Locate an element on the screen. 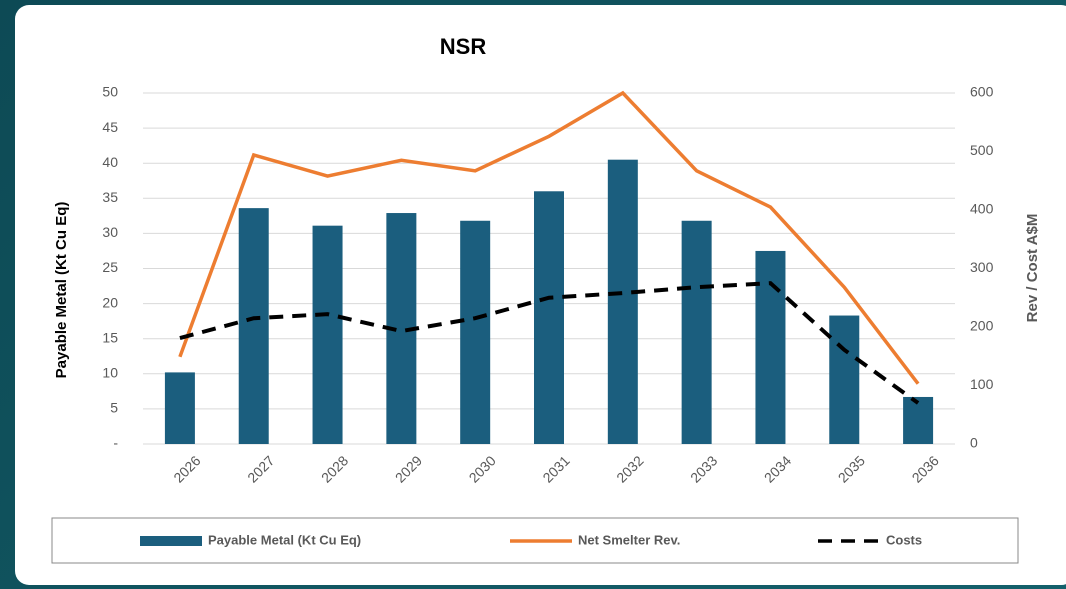 Image resolution: width=1066 pixels, height=589 pixels. y-tick-label: 45 is located at coordinates (110, 127).